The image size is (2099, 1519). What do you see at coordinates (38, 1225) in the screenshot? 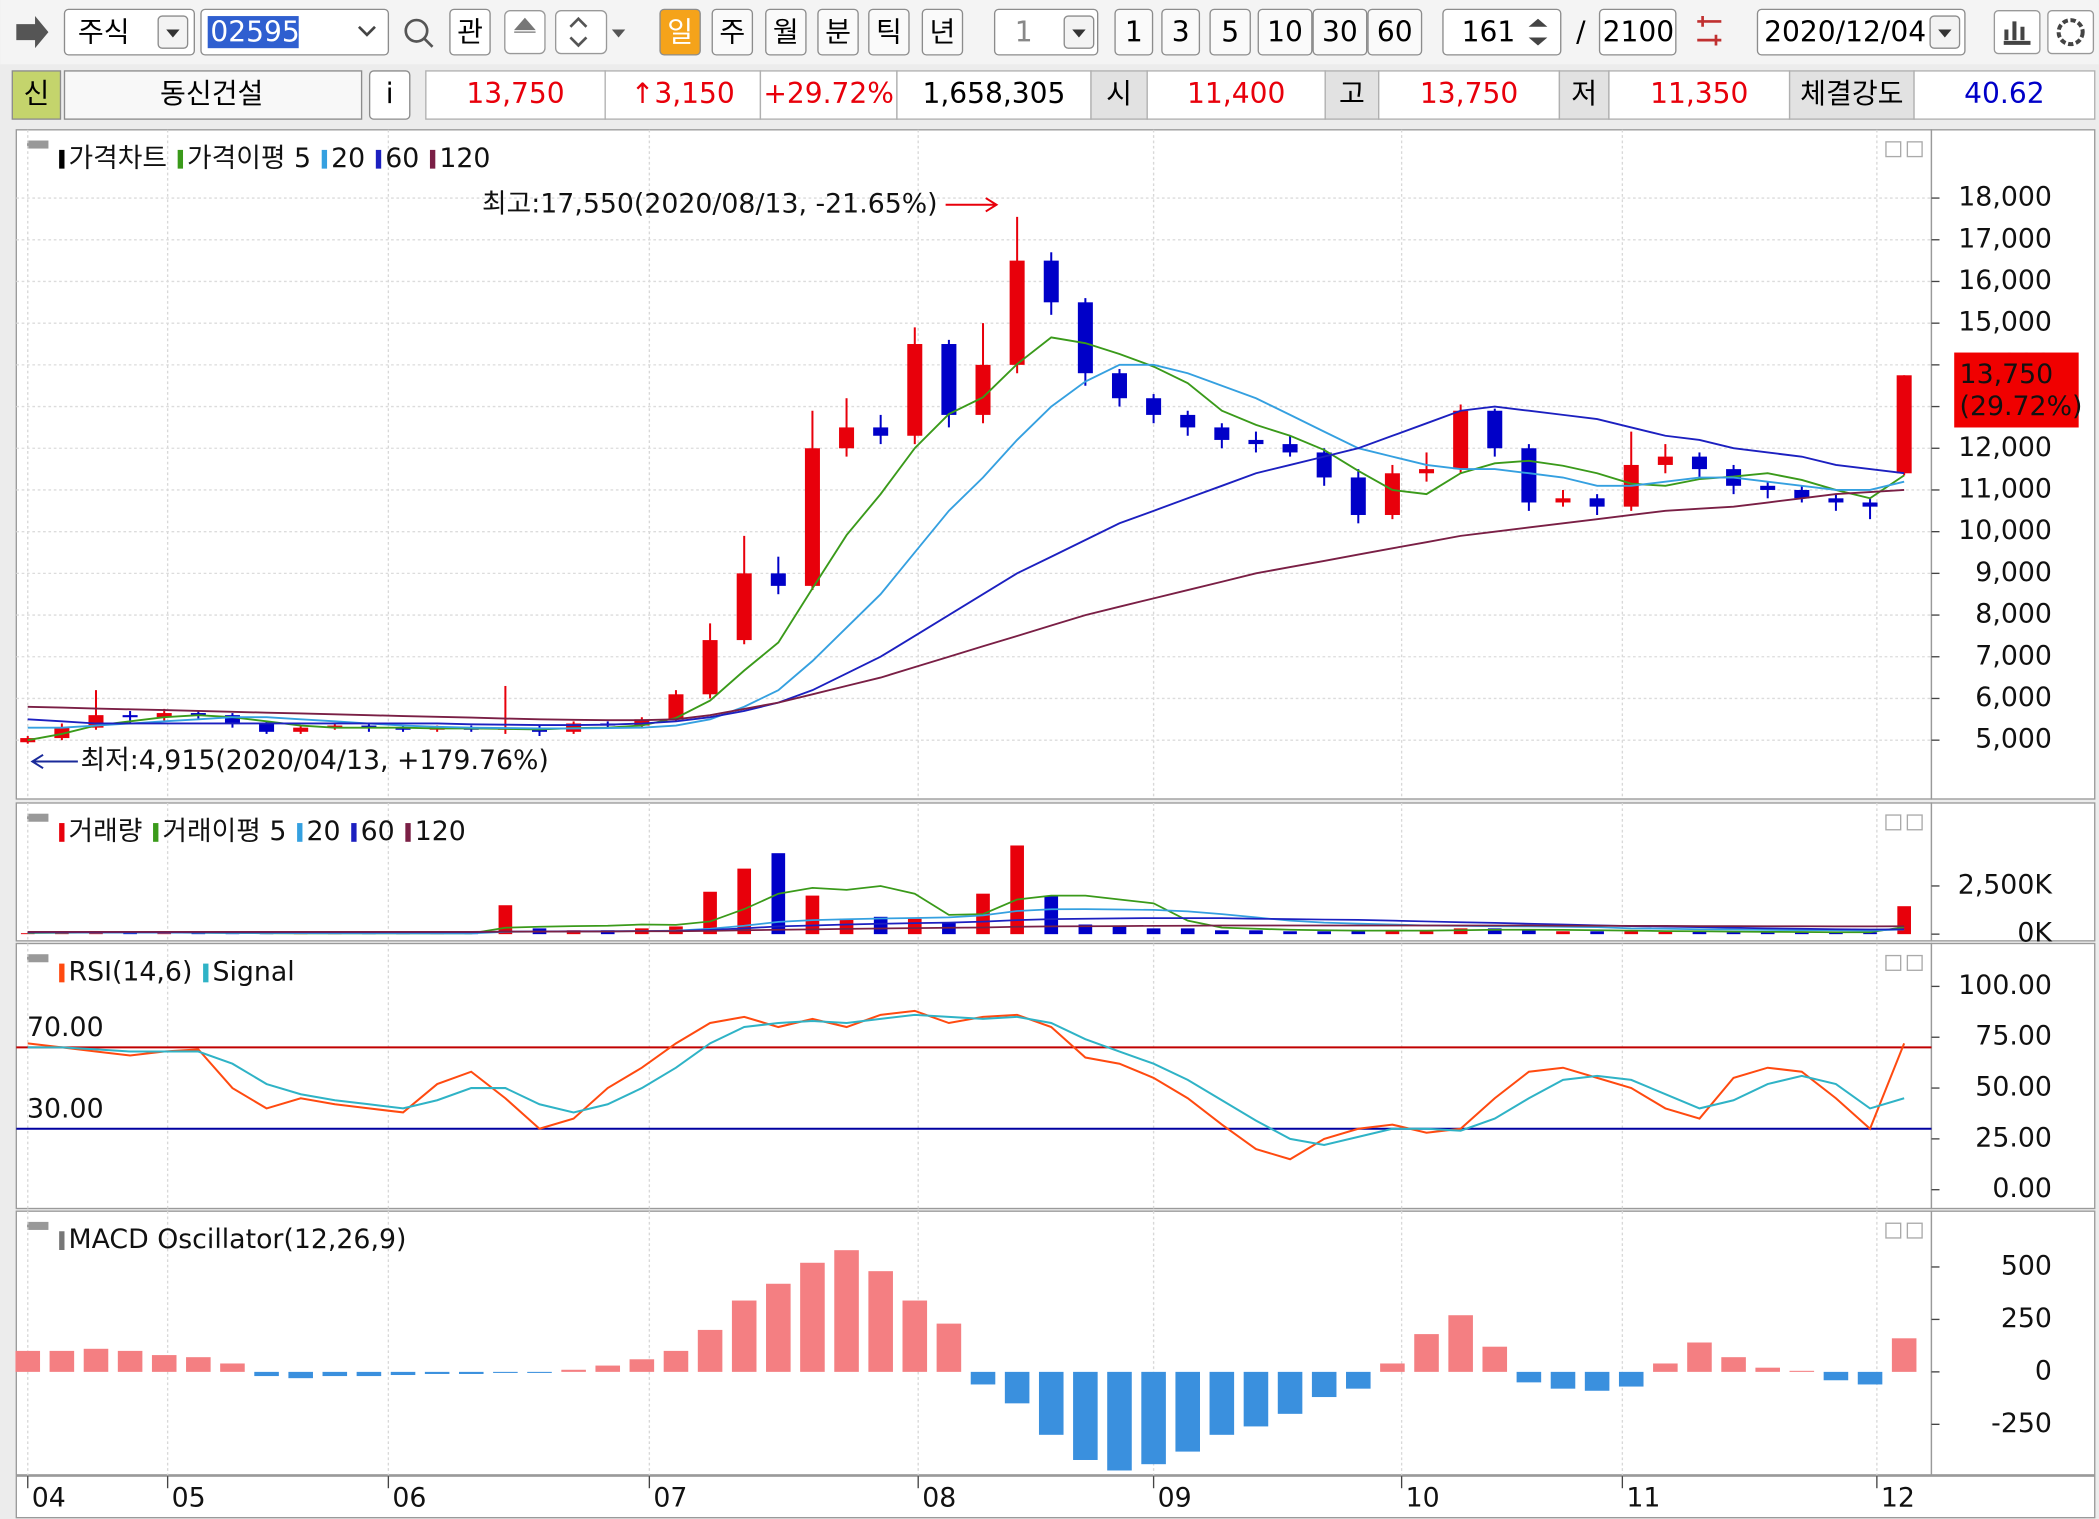
I see `panel-handle` at bounding box center [38, 1225].